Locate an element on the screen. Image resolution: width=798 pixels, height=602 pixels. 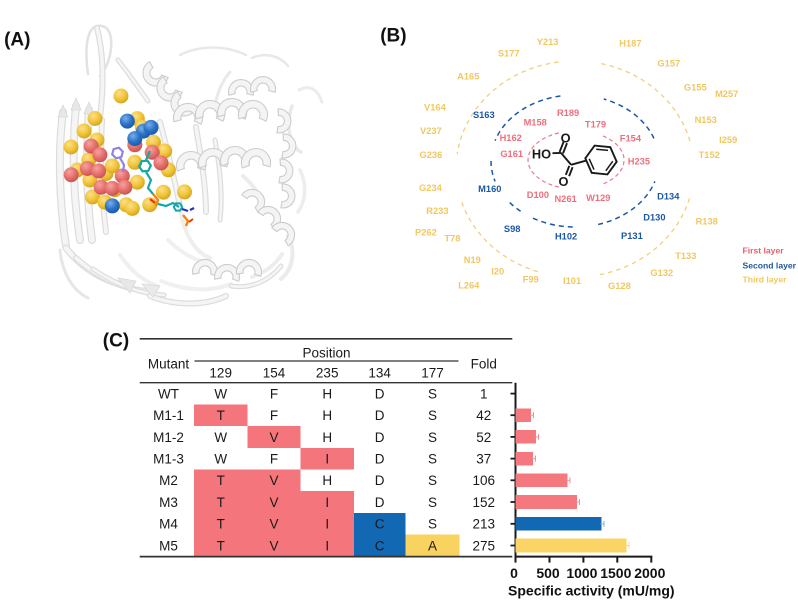
svg-text: M1-1 is located at coordinates (168, 415).